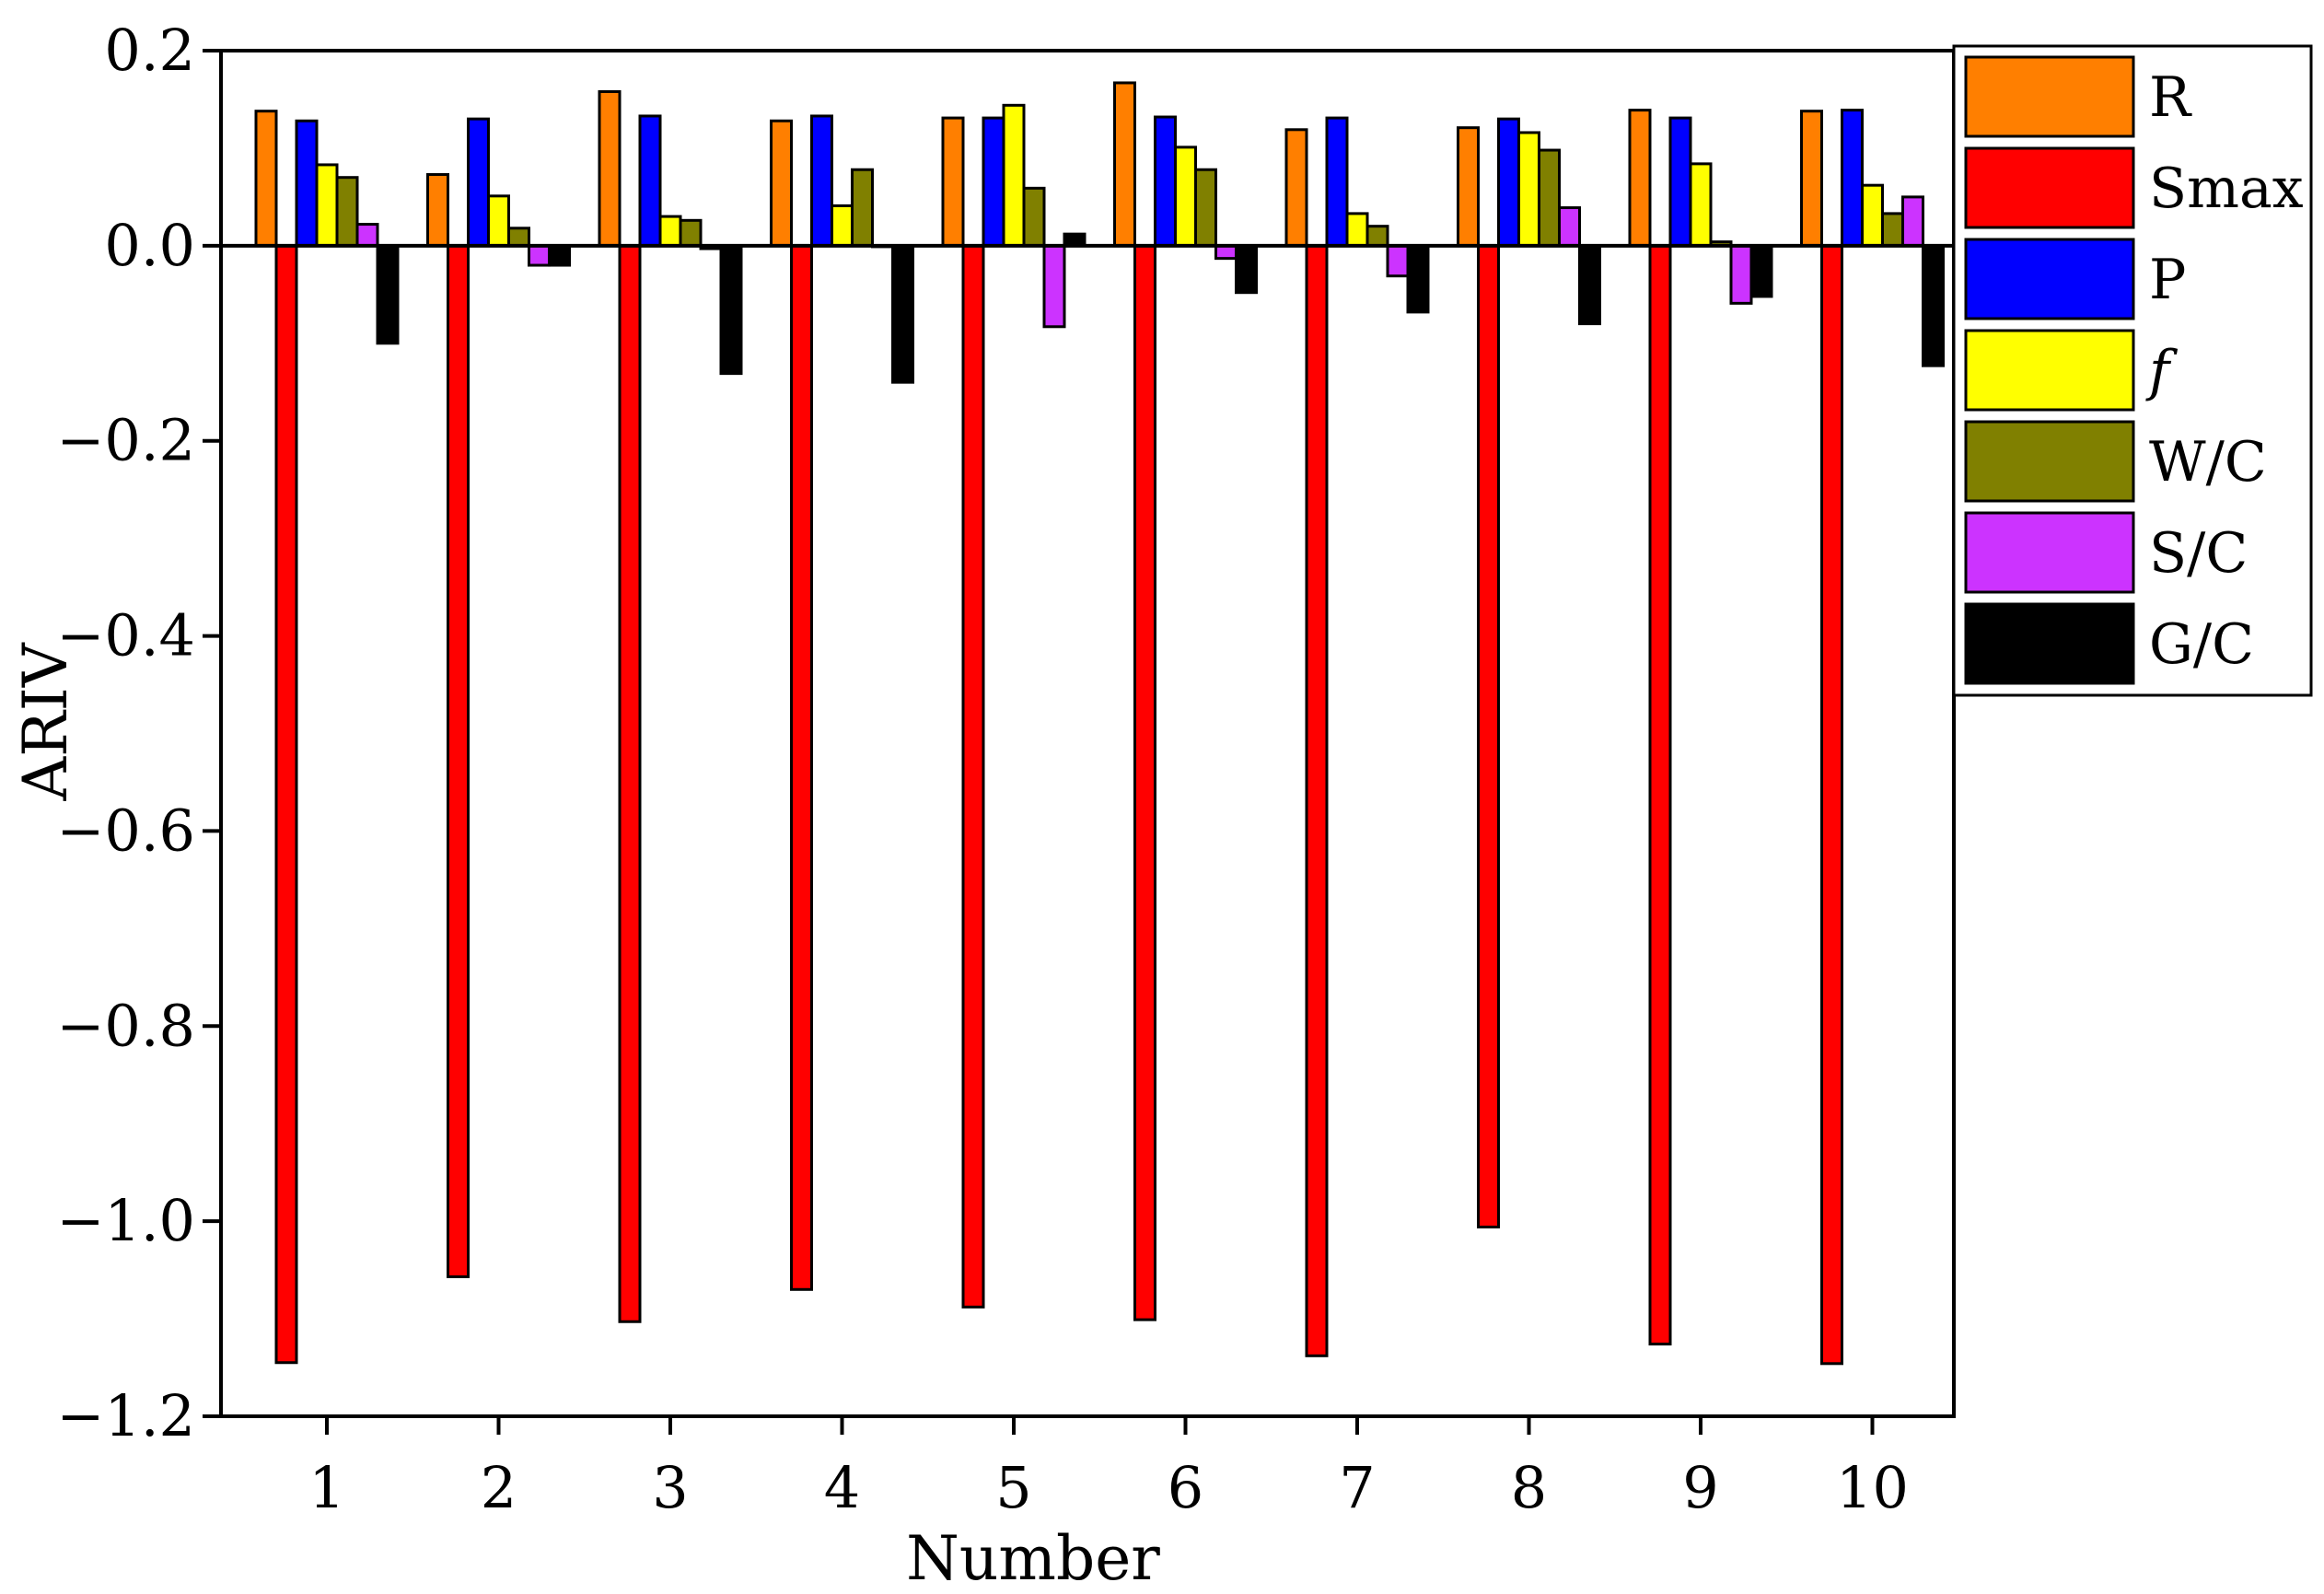  Describe the element at coordinates (2167, 280) in the screenshot. I see `legend-label: P` at that location.